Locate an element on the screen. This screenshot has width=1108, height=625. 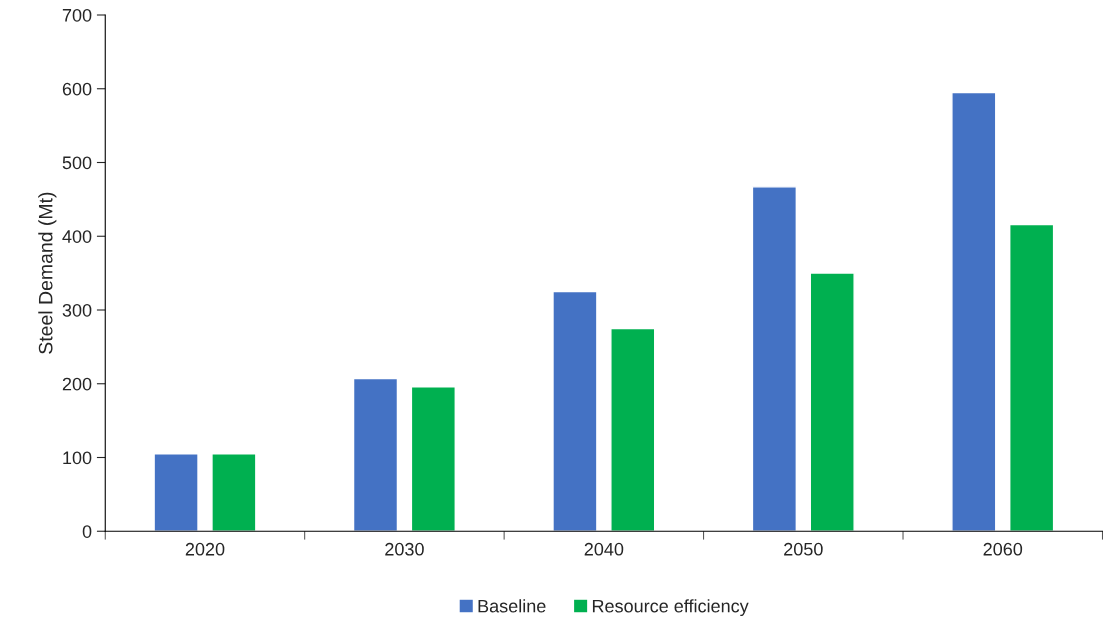
y-axis-title: Steel Demand (Mt) is located at coordinates (47, 273).